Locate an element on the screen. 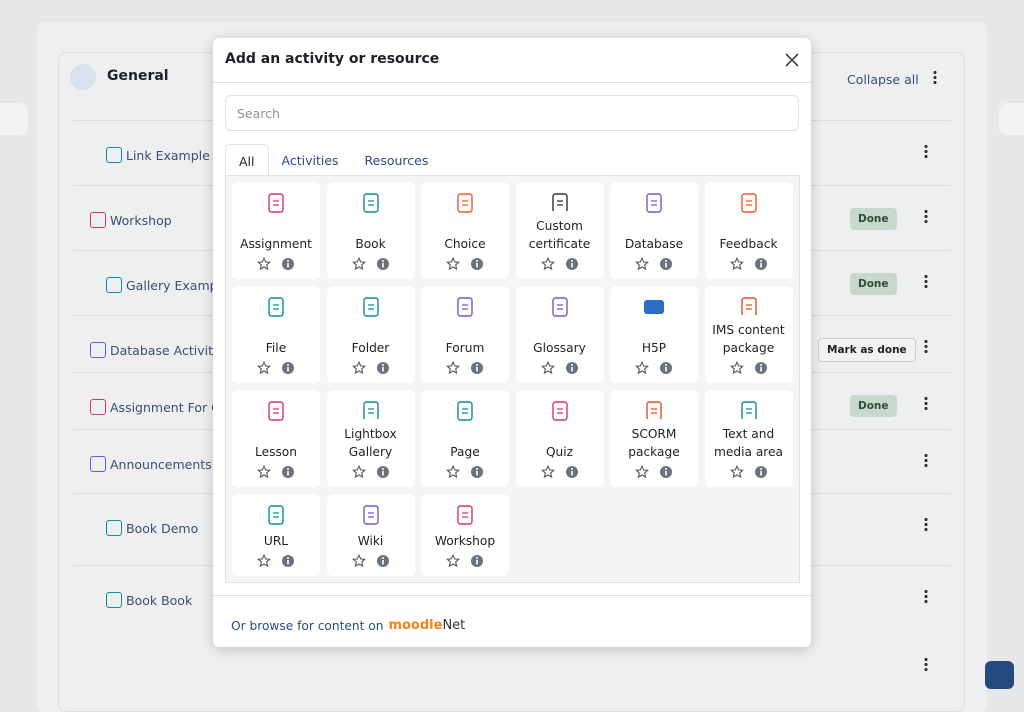 The width and height of the screenshot is (1024, 712). activity-tile: H5P is located at coordinates (654, 334).